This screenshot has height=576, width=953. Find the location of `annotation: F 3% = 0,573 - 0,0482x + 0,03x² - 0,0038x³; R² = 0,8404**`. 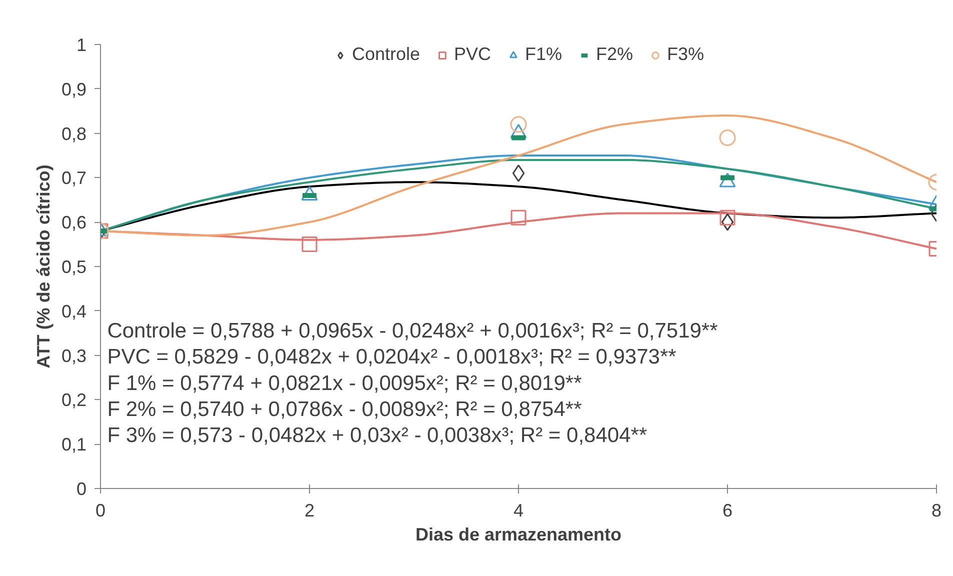

annotation: F 3% = 0,573 - 0,0482x + 0,03x² - 0,0038x³; R² = 0,8404** is located at coordinates (377, 436).